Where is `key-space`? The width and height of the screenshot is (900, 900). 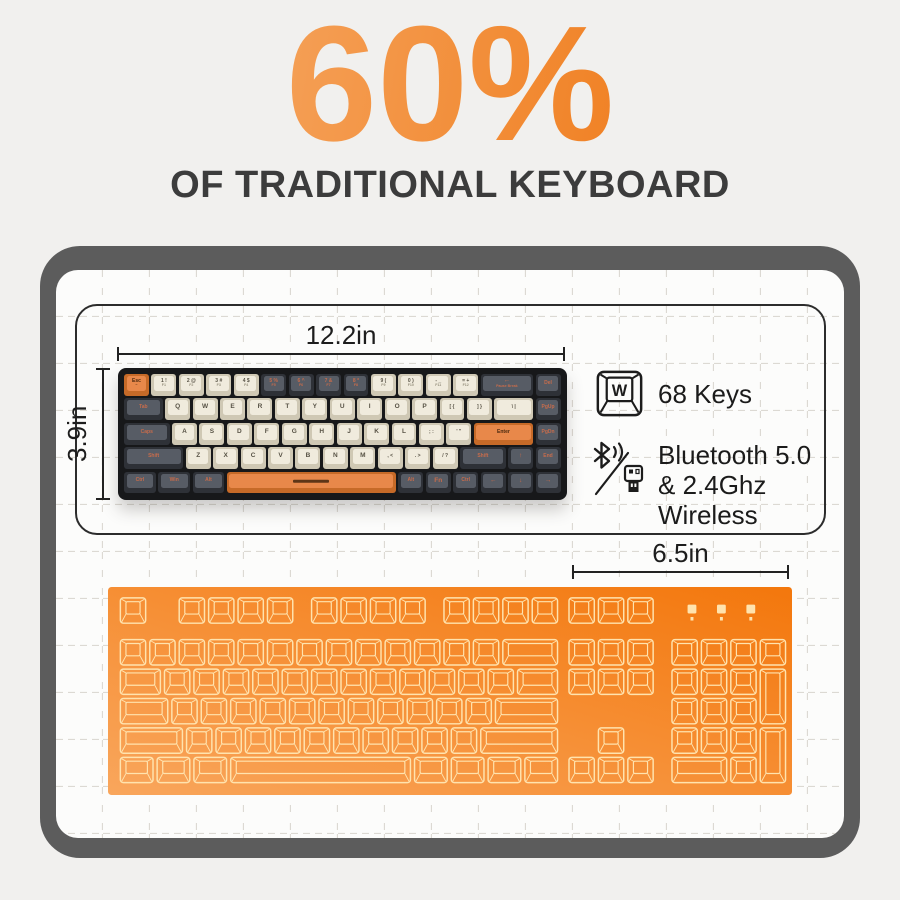
key-space is located at coordinates (311, 482).